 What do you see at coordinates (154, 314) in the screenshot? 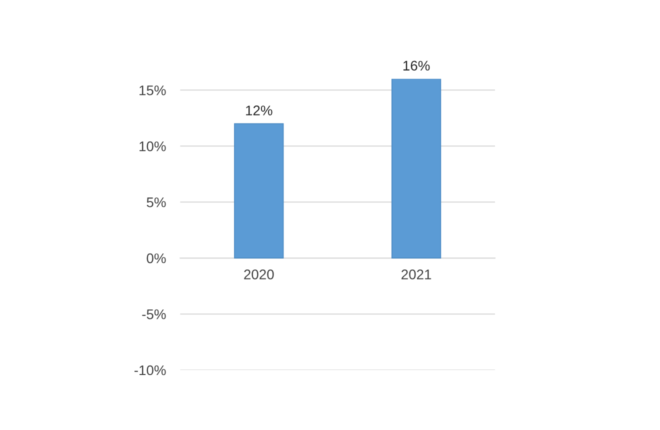
I see `y-tick-label: -5%` at bounding box center [154, 314].